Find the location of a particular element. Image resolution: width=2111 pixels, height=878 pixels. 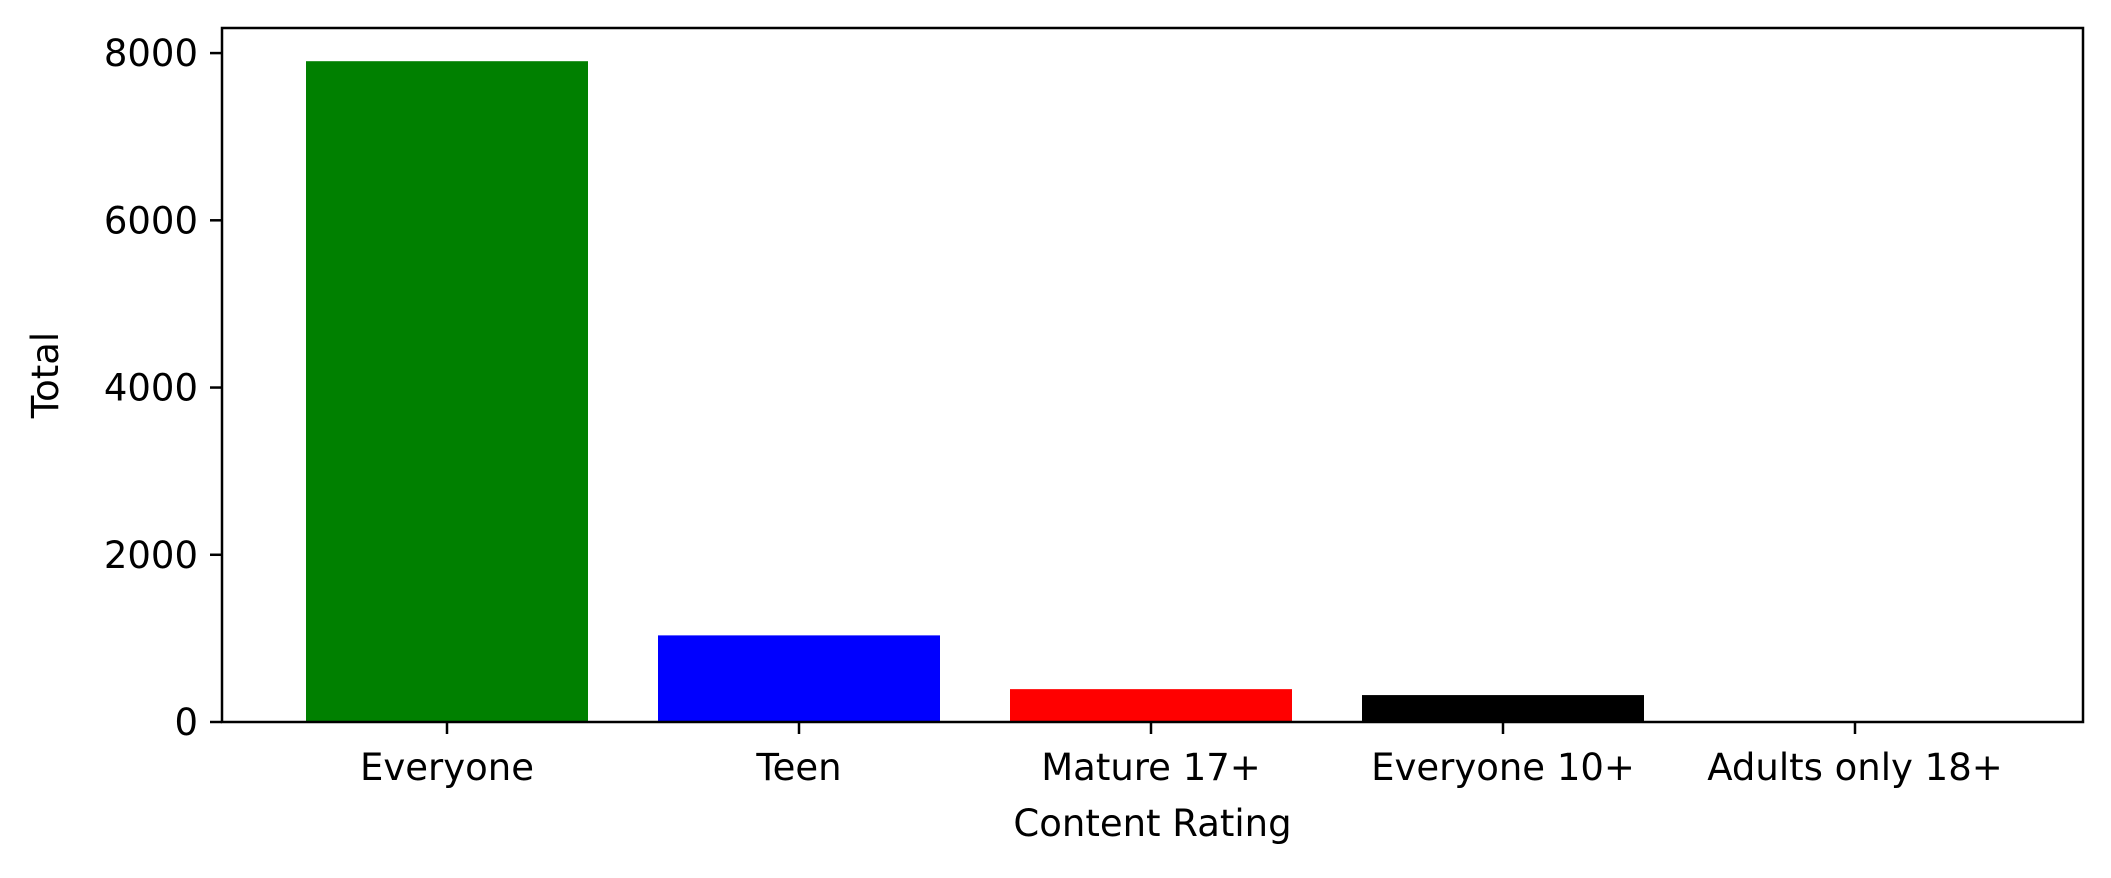

x-tick-label: Adults only 18+ is located at coordinates (1855, 767).